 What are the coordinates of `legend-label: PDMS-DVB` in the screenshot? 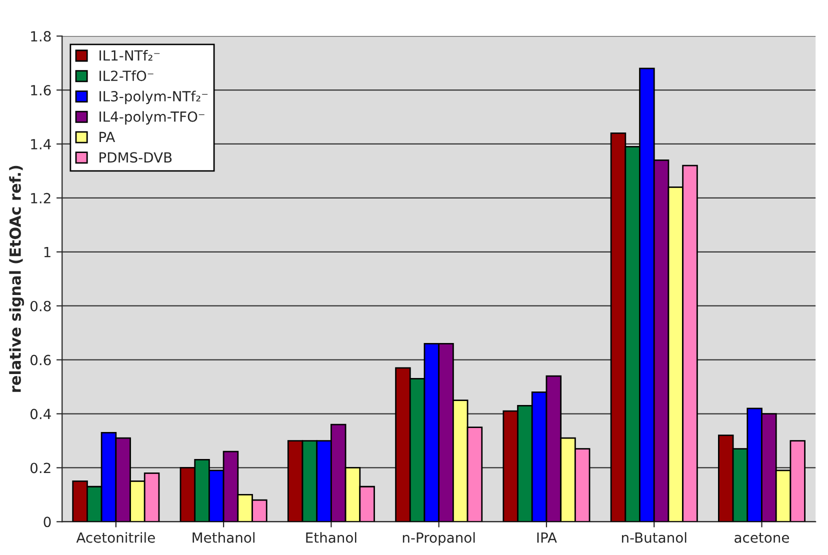 It's located at (136, 157).